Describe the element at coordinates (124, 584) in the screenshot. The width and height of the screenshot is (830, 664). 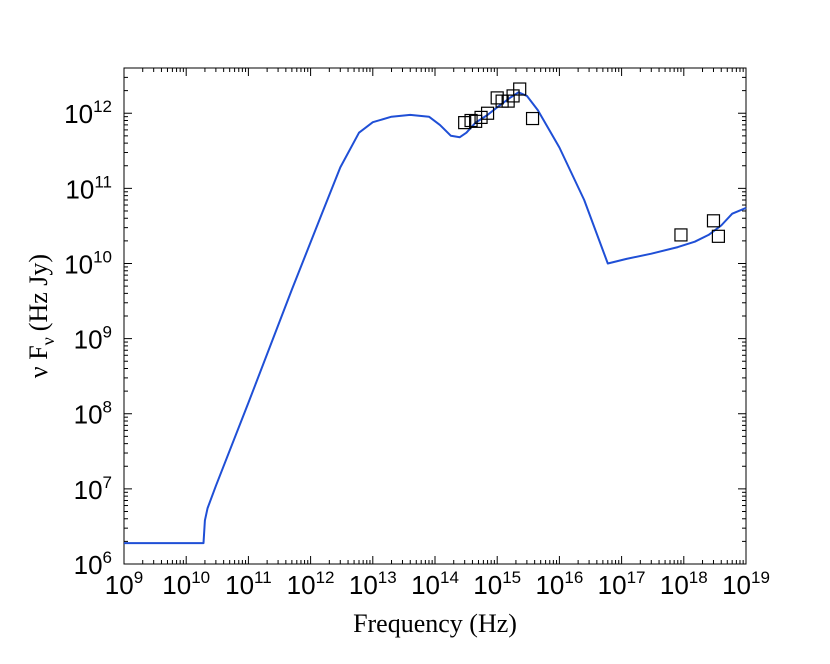
I see `x-tick-label: 109` at that location.